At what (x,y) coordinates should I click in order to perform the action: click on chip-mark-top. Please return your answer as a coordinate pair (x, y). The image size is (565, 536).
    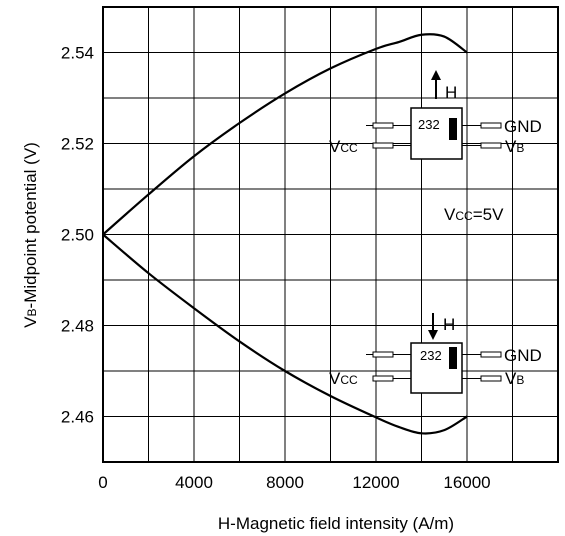
    Looking at the image, I should click on (453, 129).